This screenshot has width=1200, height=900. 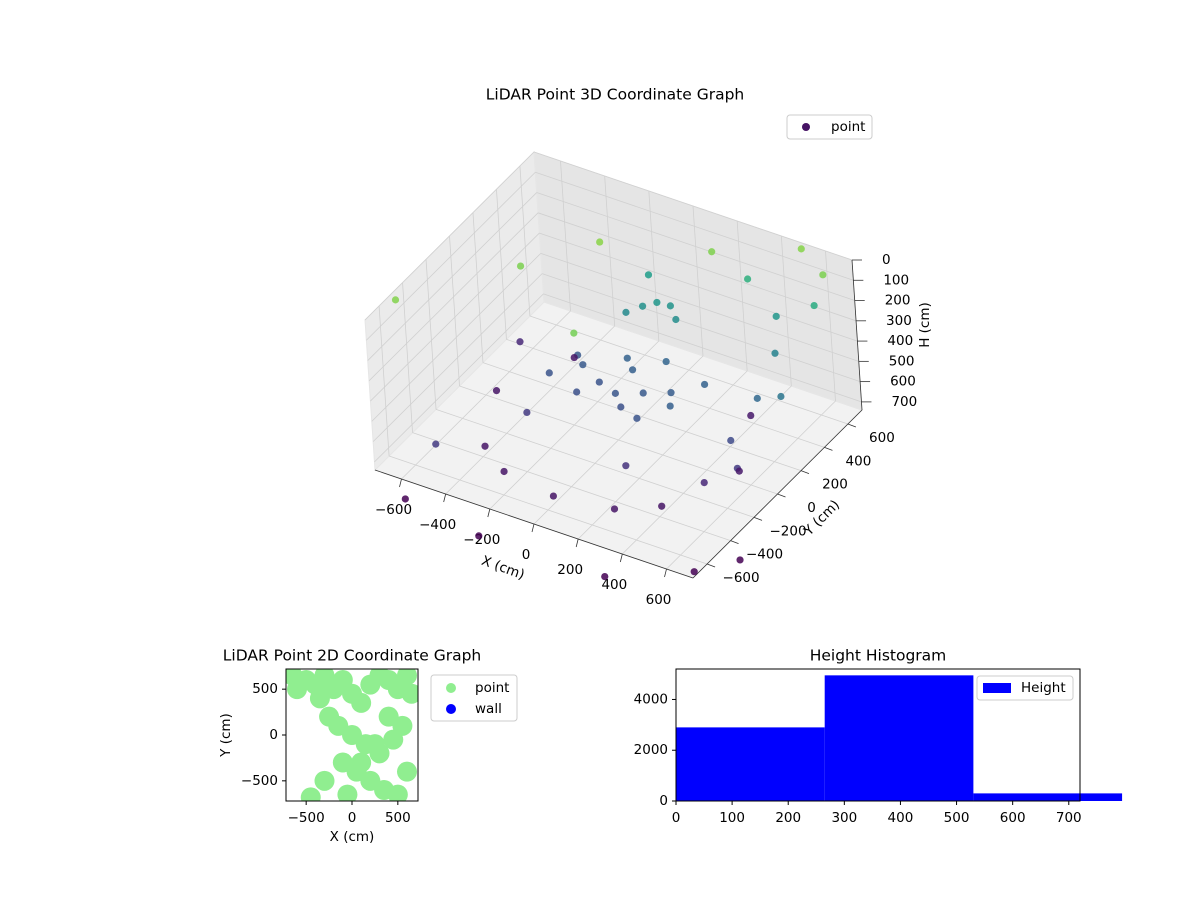 I want to click on z-tick-label: 400, so click(x=900, y=341).